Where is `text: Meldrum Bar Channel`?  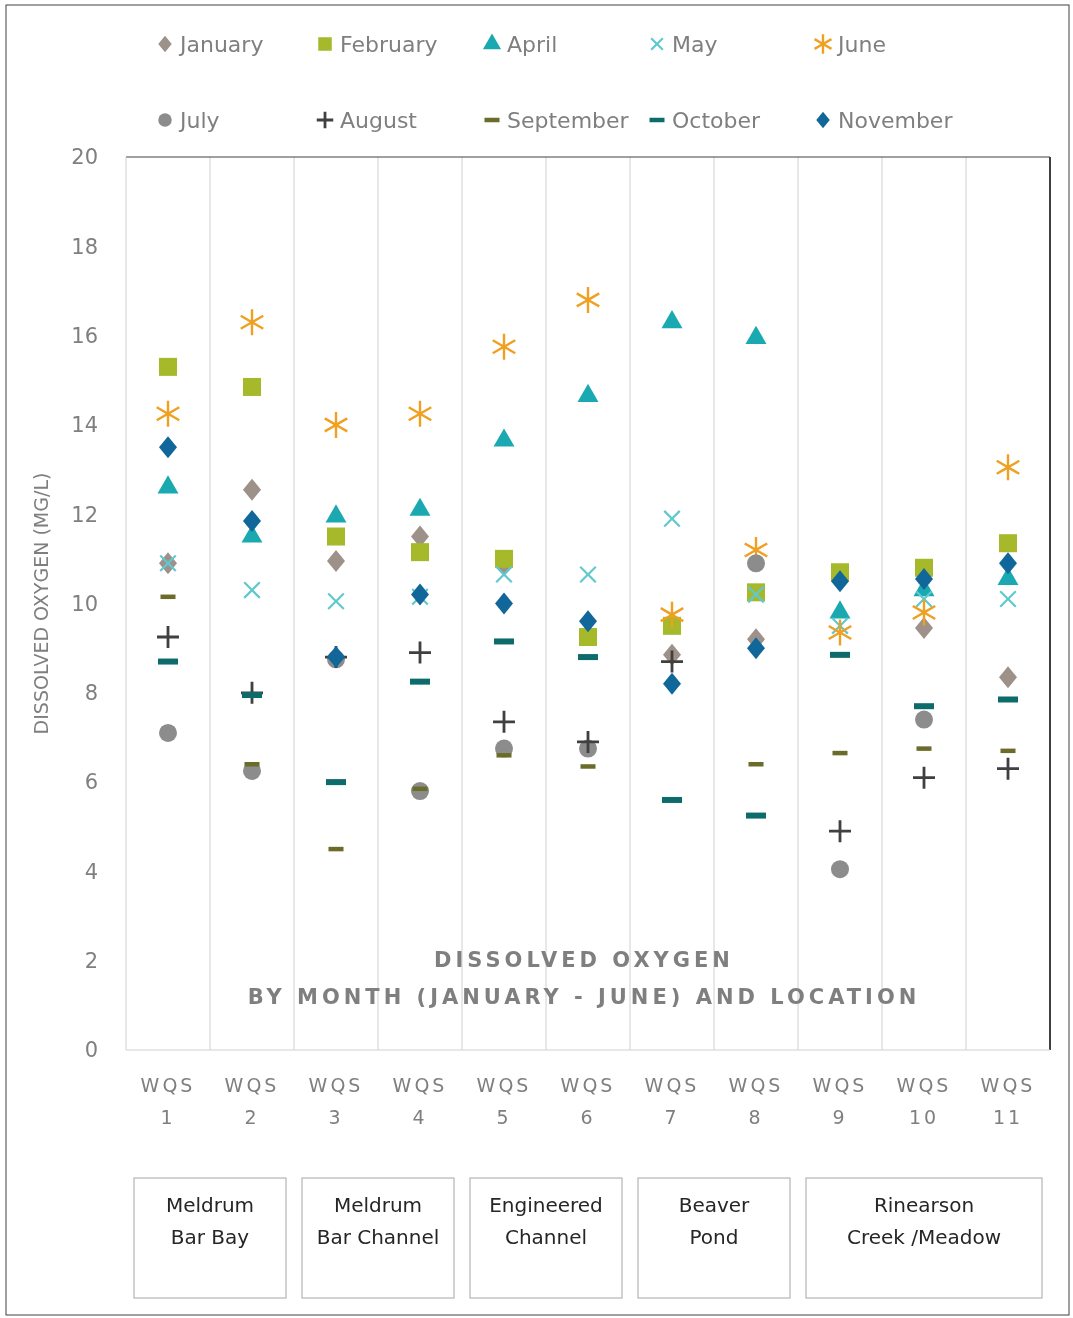 text: Meldrum Bar Channel is located at coordinates (378, 1221).